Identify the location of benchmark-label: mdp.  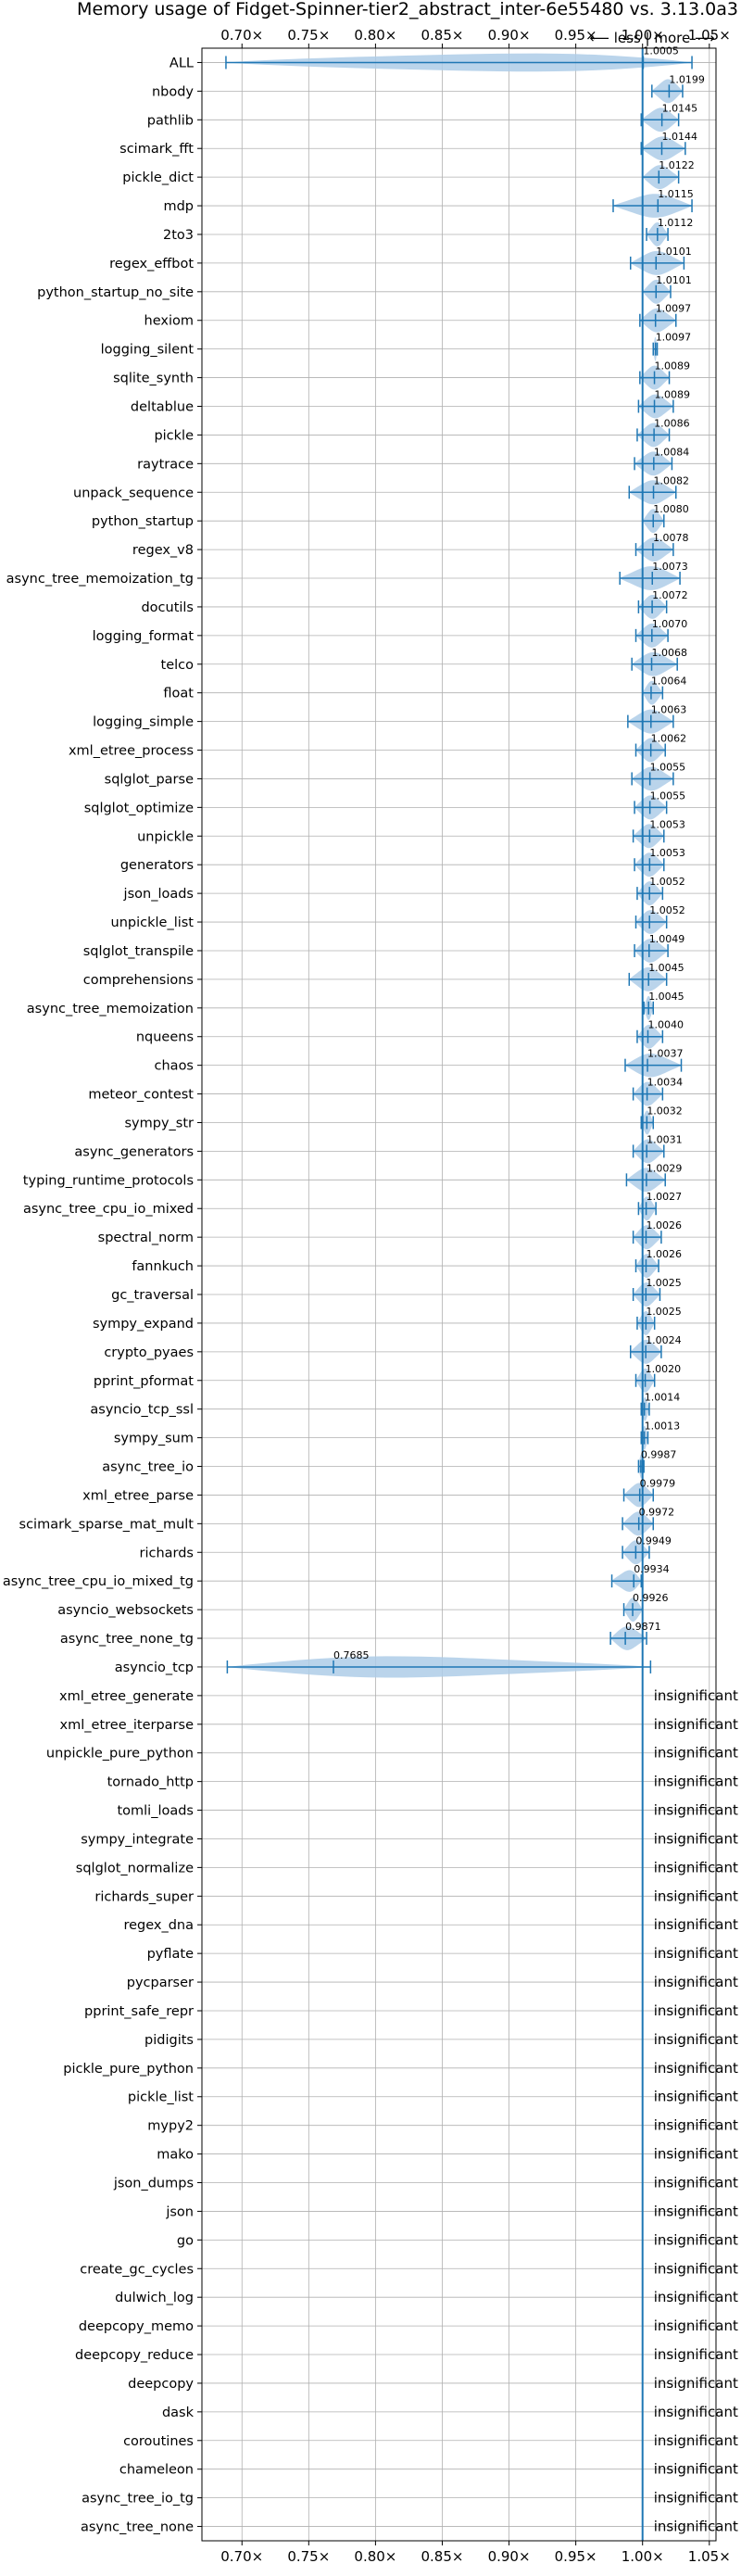
(178, 206).